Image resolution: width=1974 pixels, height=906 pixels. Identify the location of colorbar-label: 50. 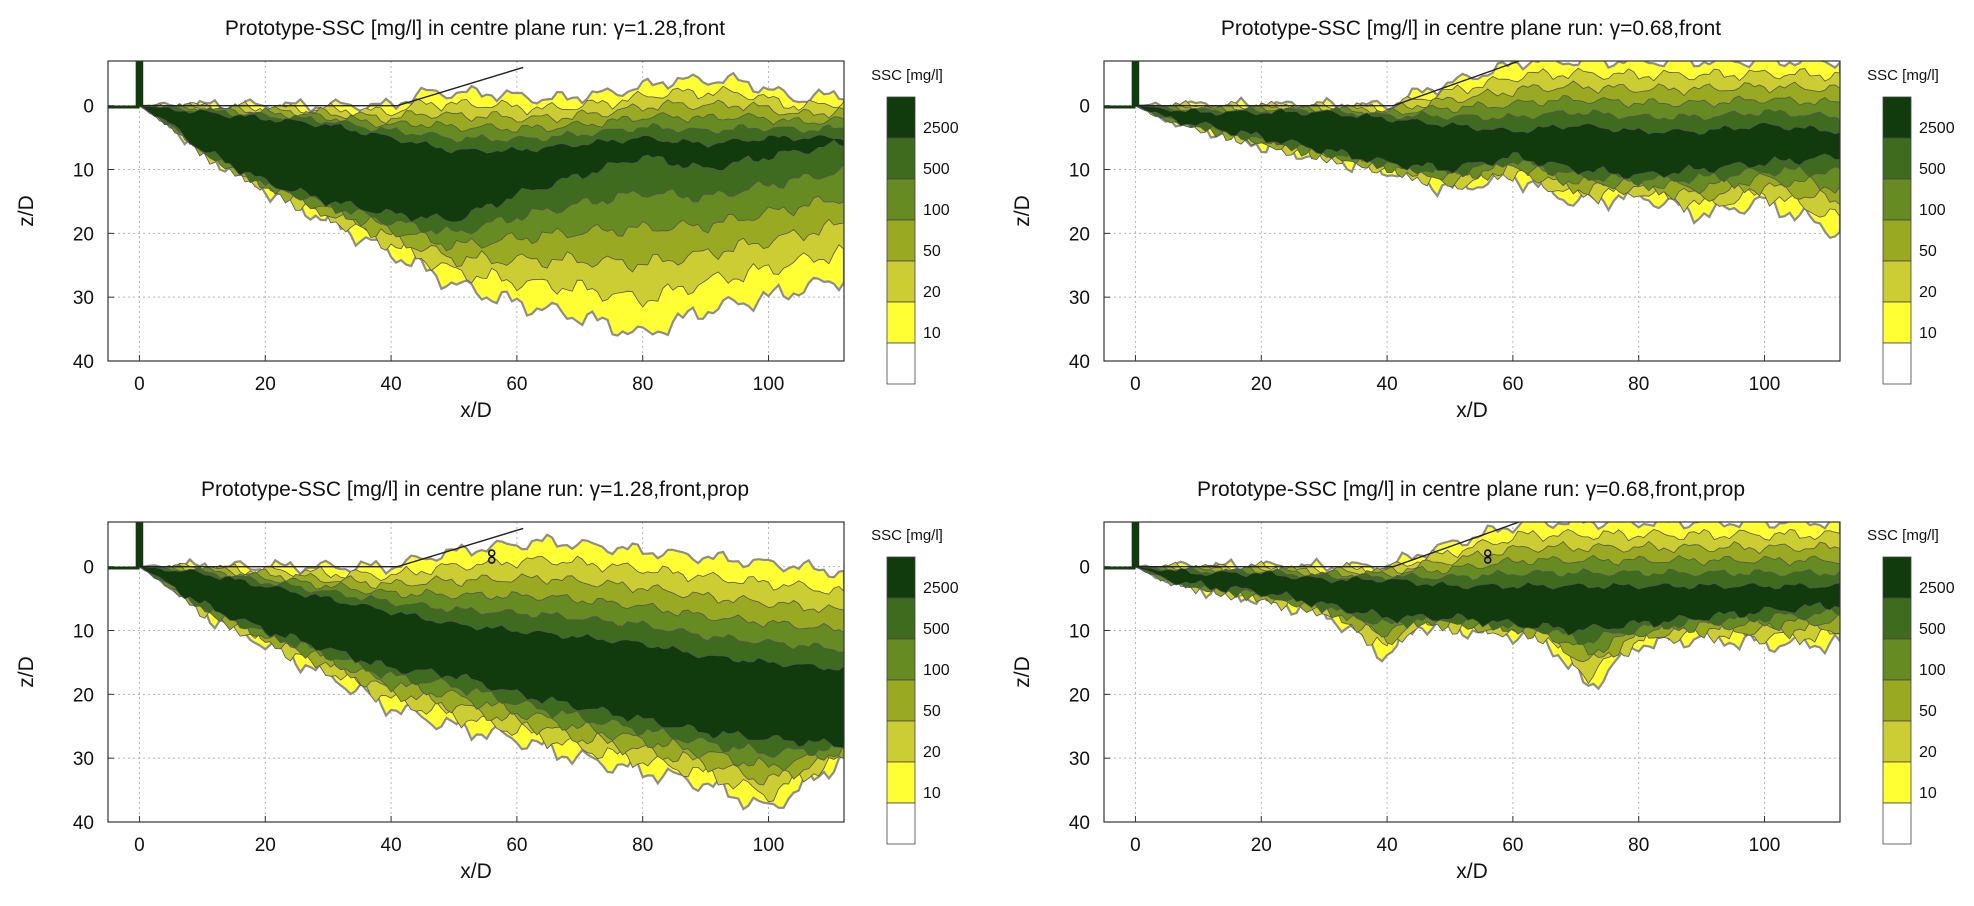
(1928, 251).